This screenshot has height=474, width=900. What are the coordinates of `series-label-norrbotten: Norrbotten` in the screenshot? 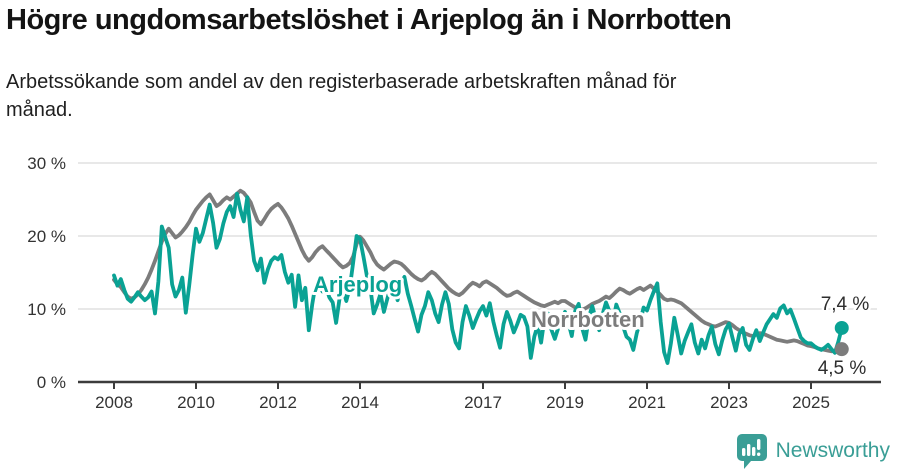 It's located at (588, 319).